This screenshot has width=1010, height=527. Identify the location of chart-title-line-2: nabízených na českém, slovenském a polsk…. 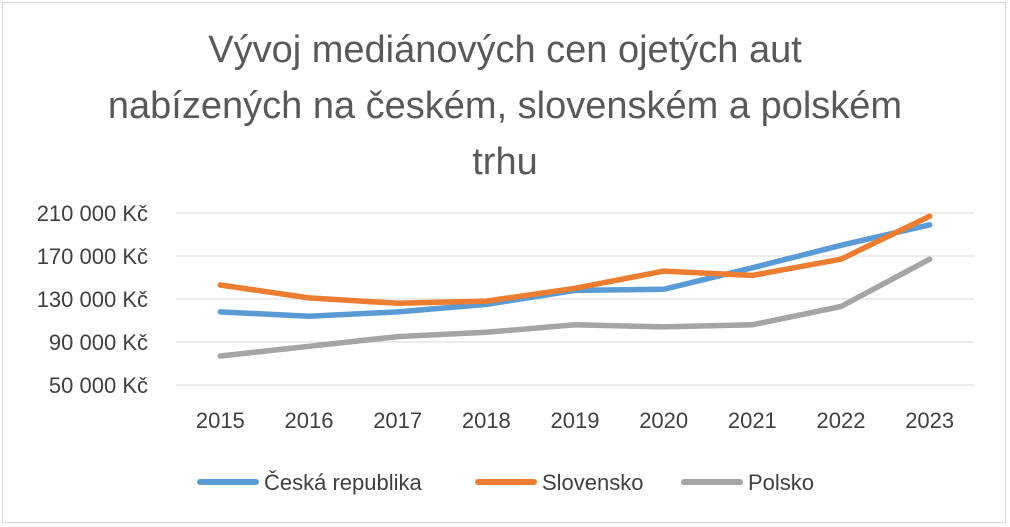
(505, 106).